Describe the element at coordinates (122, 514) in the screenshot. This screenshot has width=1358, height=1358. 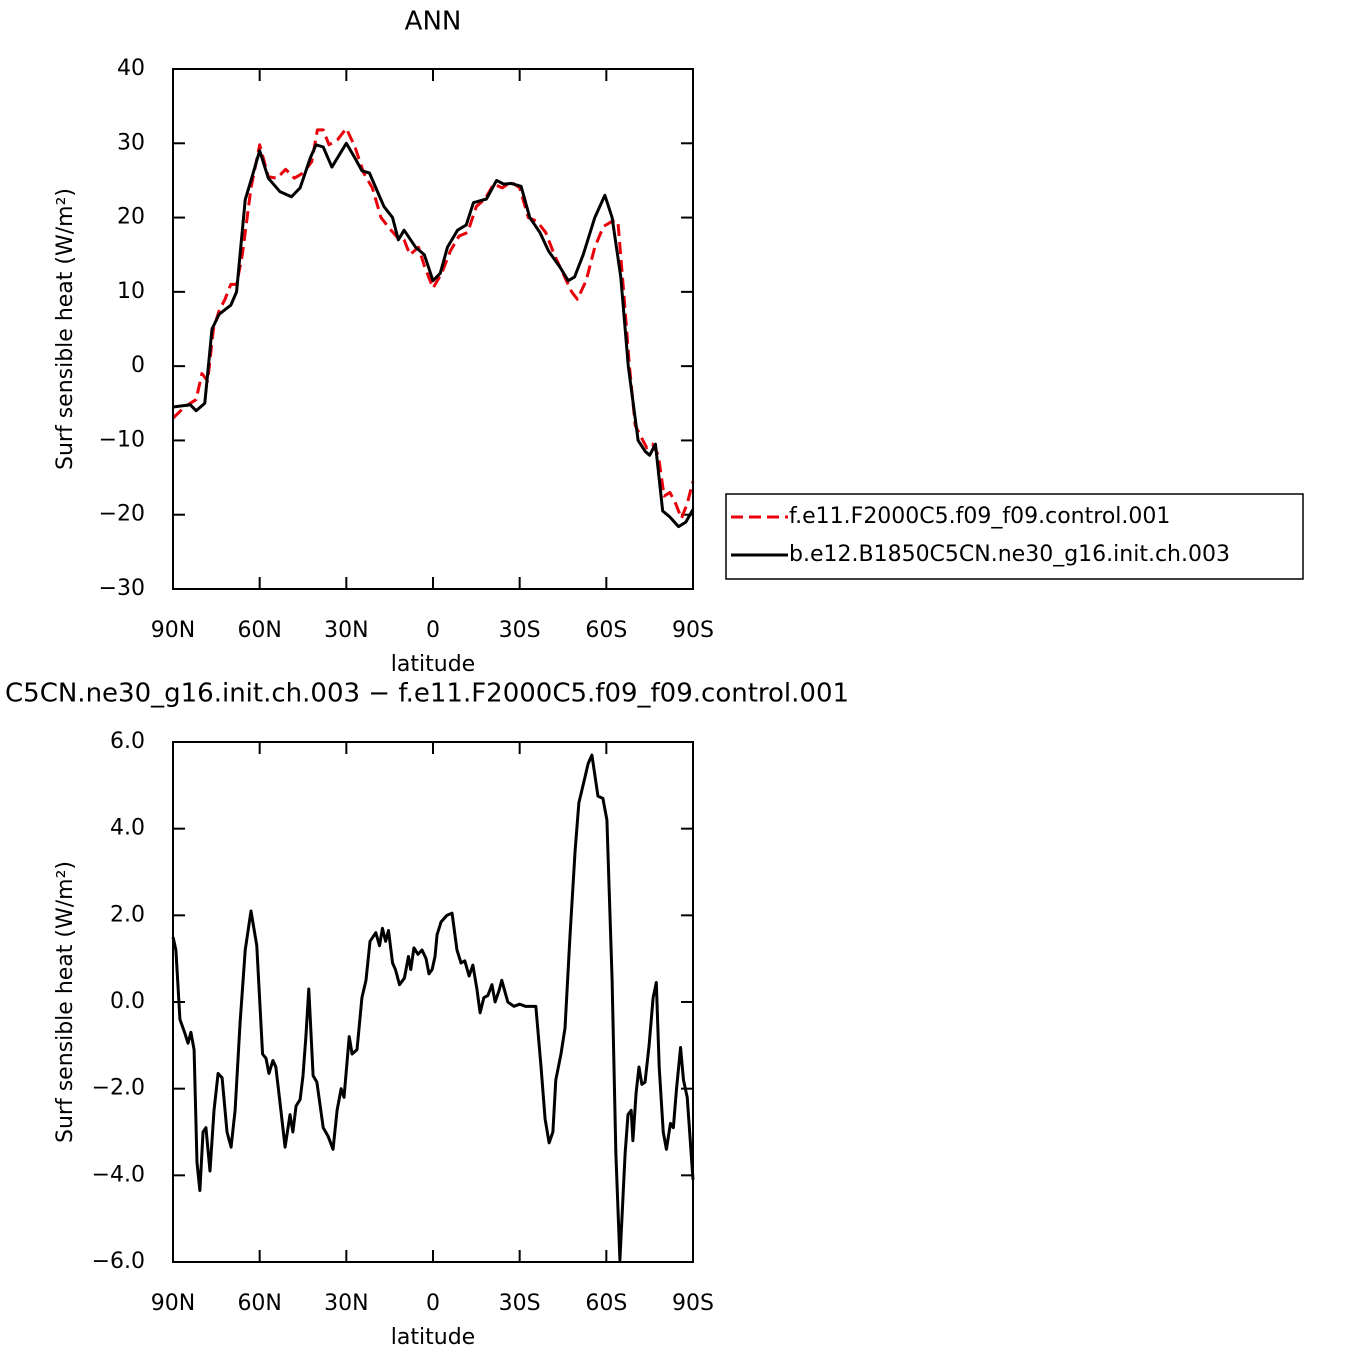
I see `y-tick-label: −20` at that location.